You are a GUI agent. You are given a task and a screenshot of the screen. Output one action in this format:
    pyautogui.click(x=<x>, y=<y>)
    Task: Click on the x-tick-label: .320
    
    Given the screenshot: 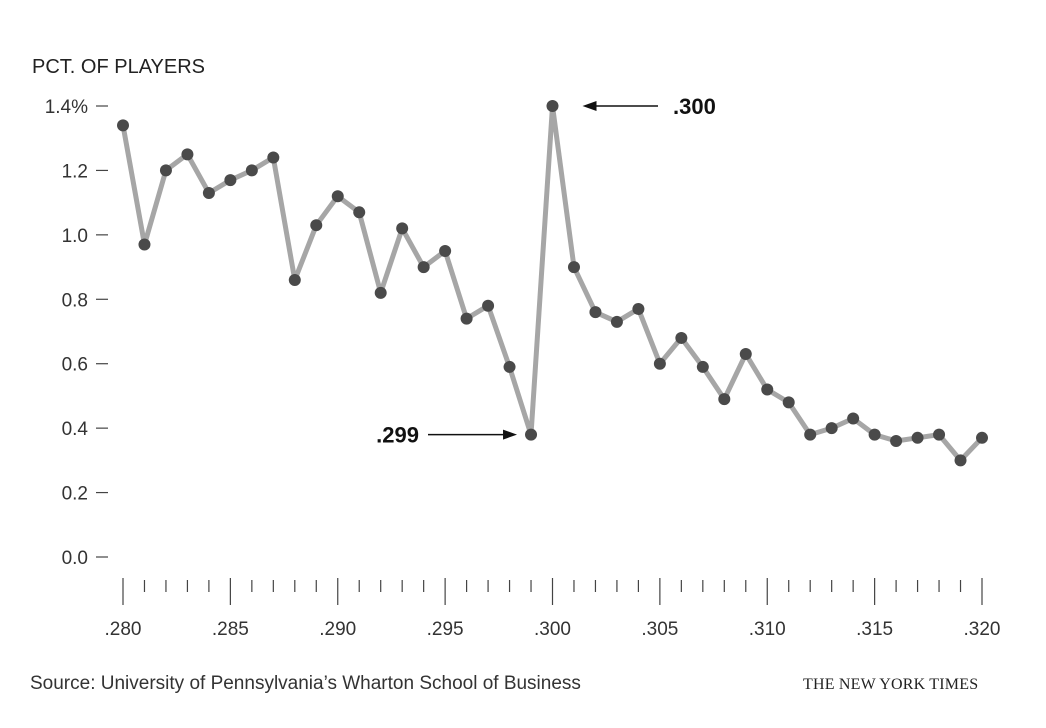 What is the action you would take?
    pyautogui.click(x=982, y=629)
    